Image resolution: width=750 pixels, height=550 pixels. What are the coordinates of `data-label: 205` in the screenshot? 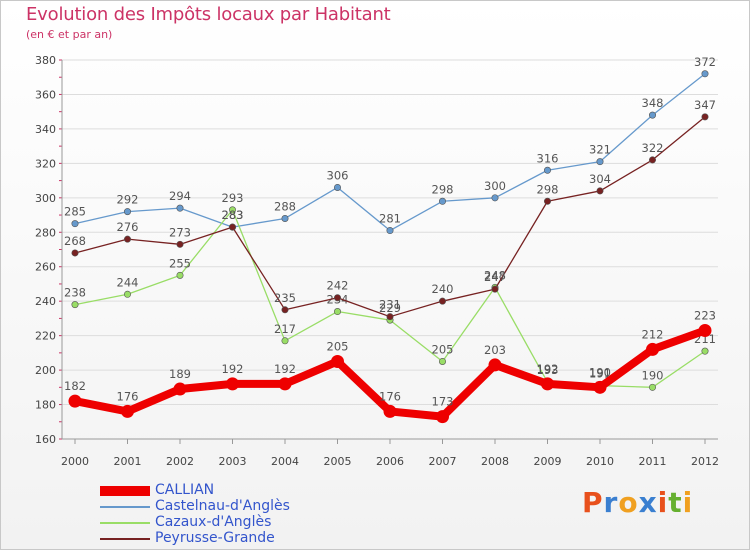 It's located at (443, 349).